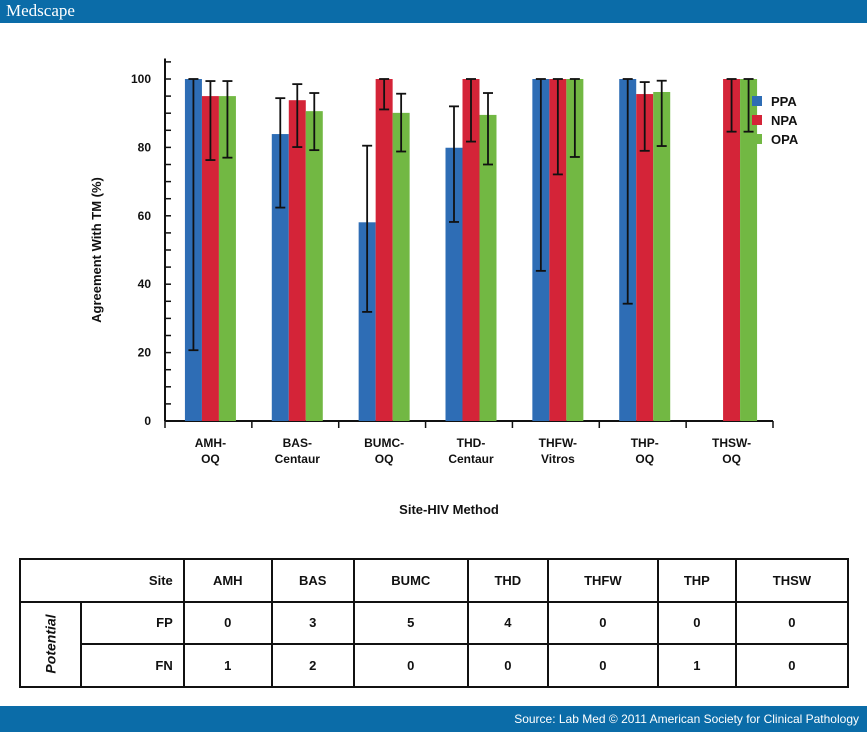 The image size is (867, 732). I want to click on legend-label: NPA, so click(784, 120).